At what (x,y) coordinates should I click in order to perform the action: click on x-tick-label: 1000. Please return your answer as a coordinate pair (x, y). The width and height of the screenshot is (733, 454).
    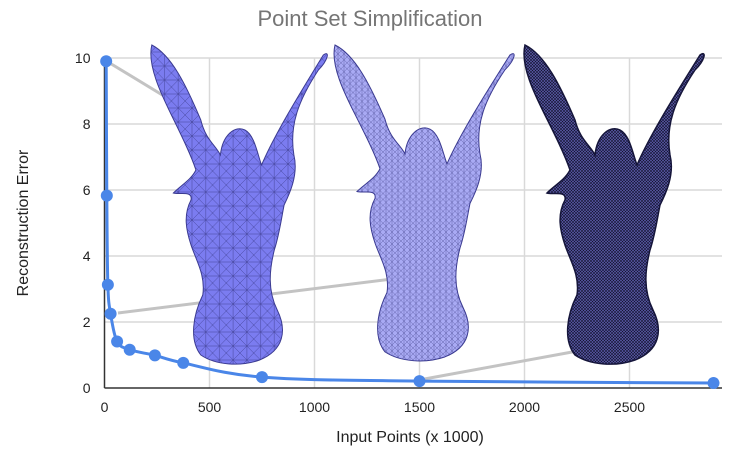
    Looking at the image, I should click on (314, 407).